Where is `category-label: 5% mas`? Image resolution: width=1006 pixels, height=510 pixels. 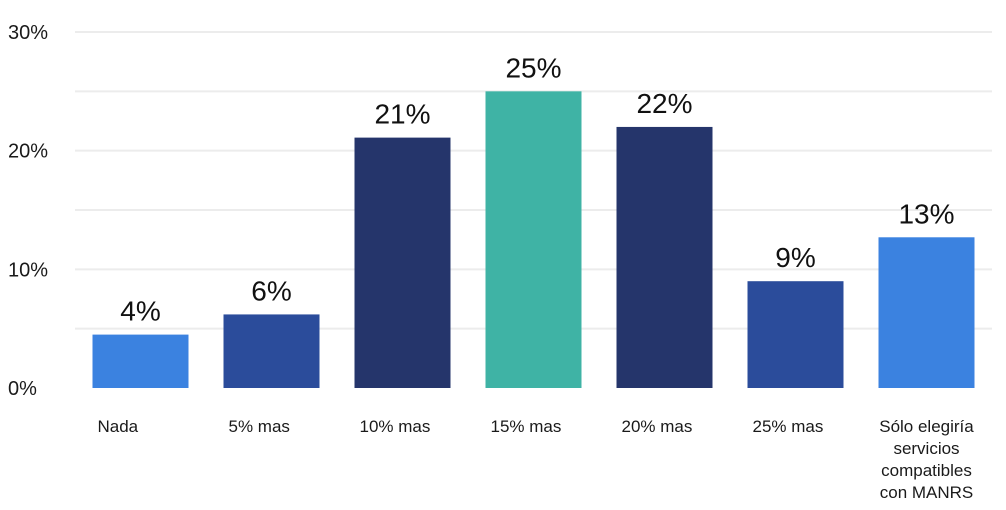 category-label: 5% mas is located at coordinates (259, 426).